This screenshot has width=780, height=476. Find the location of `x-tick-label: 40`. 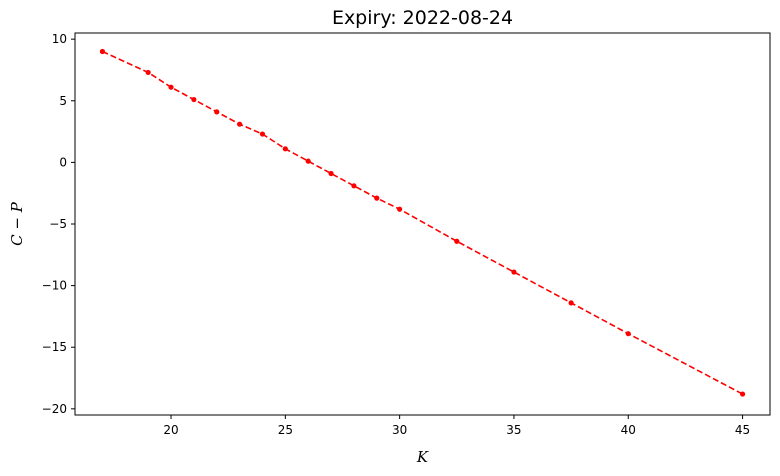

x-tick-label: 40 is located at coordinates (628, 430).